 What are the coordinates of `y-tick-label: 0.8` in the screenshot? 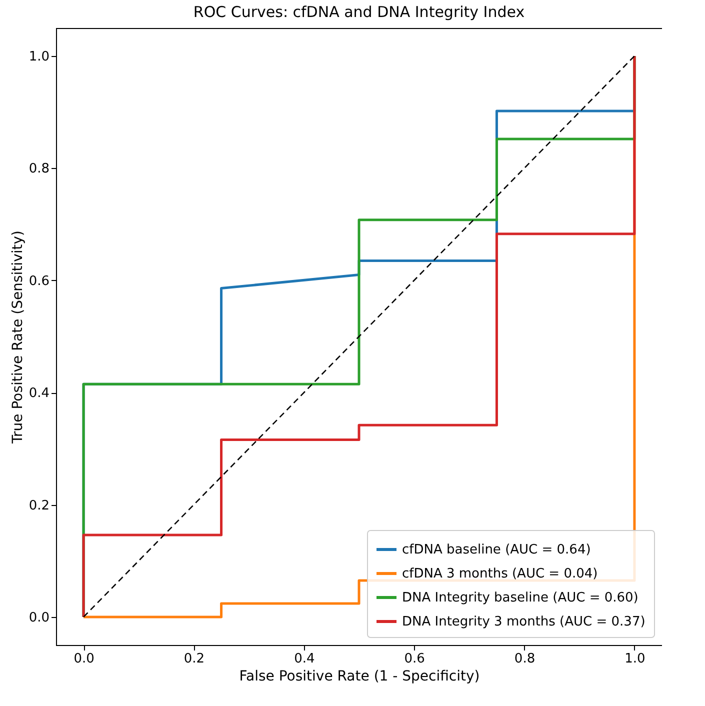 It's located at (39, 169).